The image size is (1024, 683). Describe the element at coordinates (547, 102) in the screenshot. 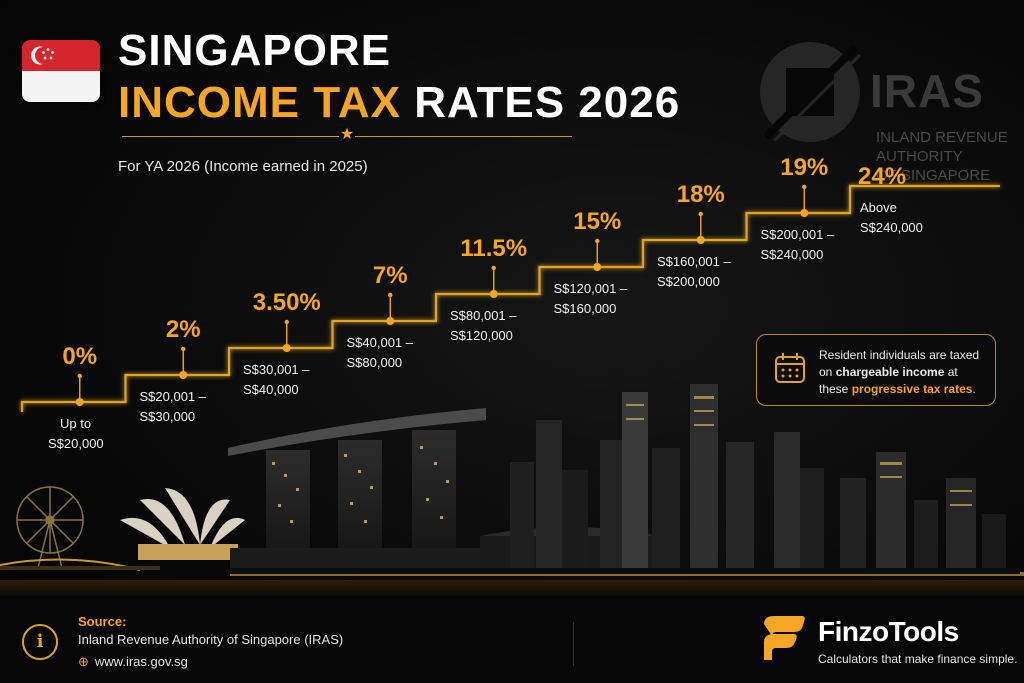

I see `title-rest: RATES 2026` at that location.